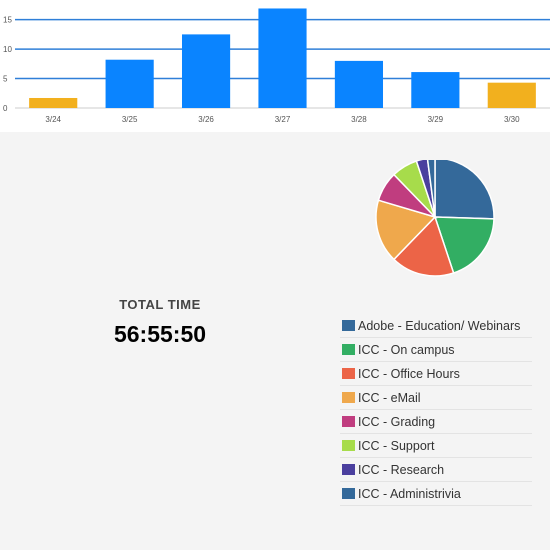 The image size is (550, 550). I want to click on category-pie-chart, so click(435, 218).